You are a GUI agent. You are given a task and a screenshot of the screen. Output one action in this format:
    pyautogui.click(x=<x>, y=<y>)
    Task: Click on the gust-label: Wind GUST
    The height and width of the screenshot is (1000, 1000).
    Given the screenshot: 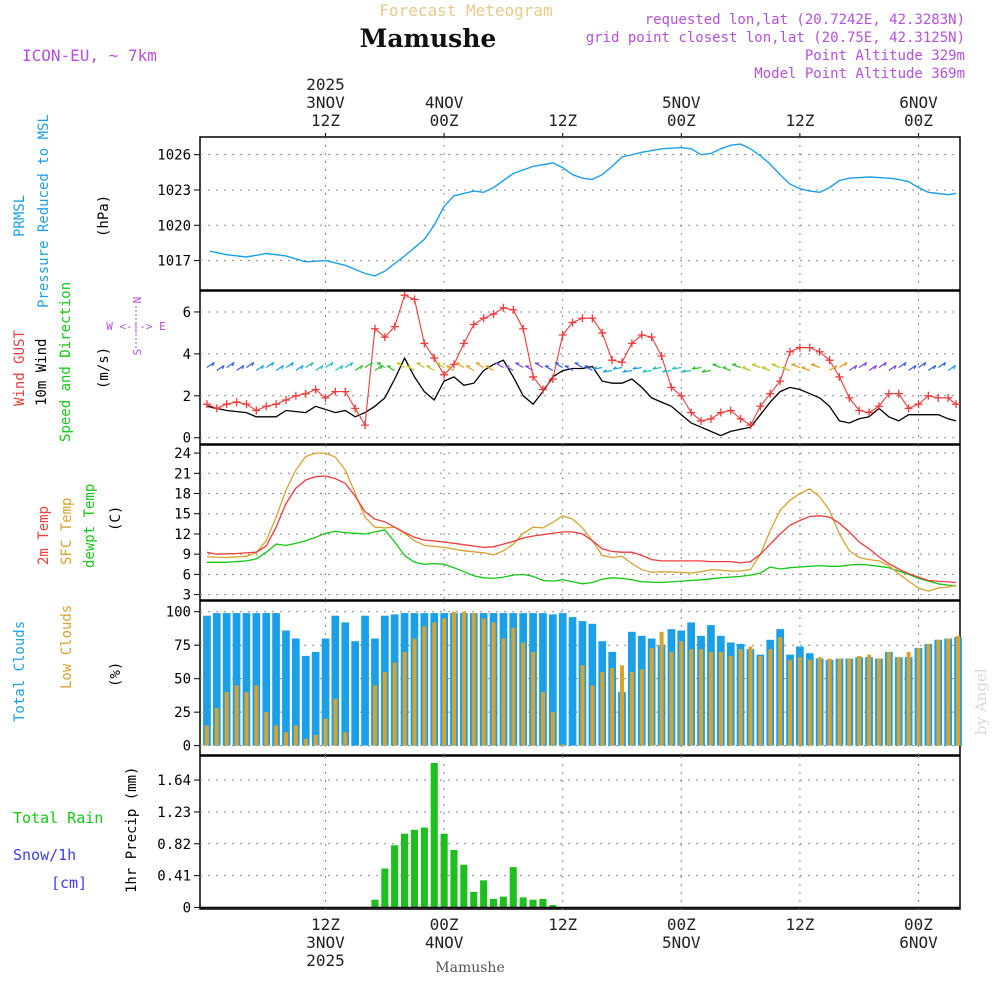 What is the action you would take?
    pyautogui.click(x=20, y=368)
    